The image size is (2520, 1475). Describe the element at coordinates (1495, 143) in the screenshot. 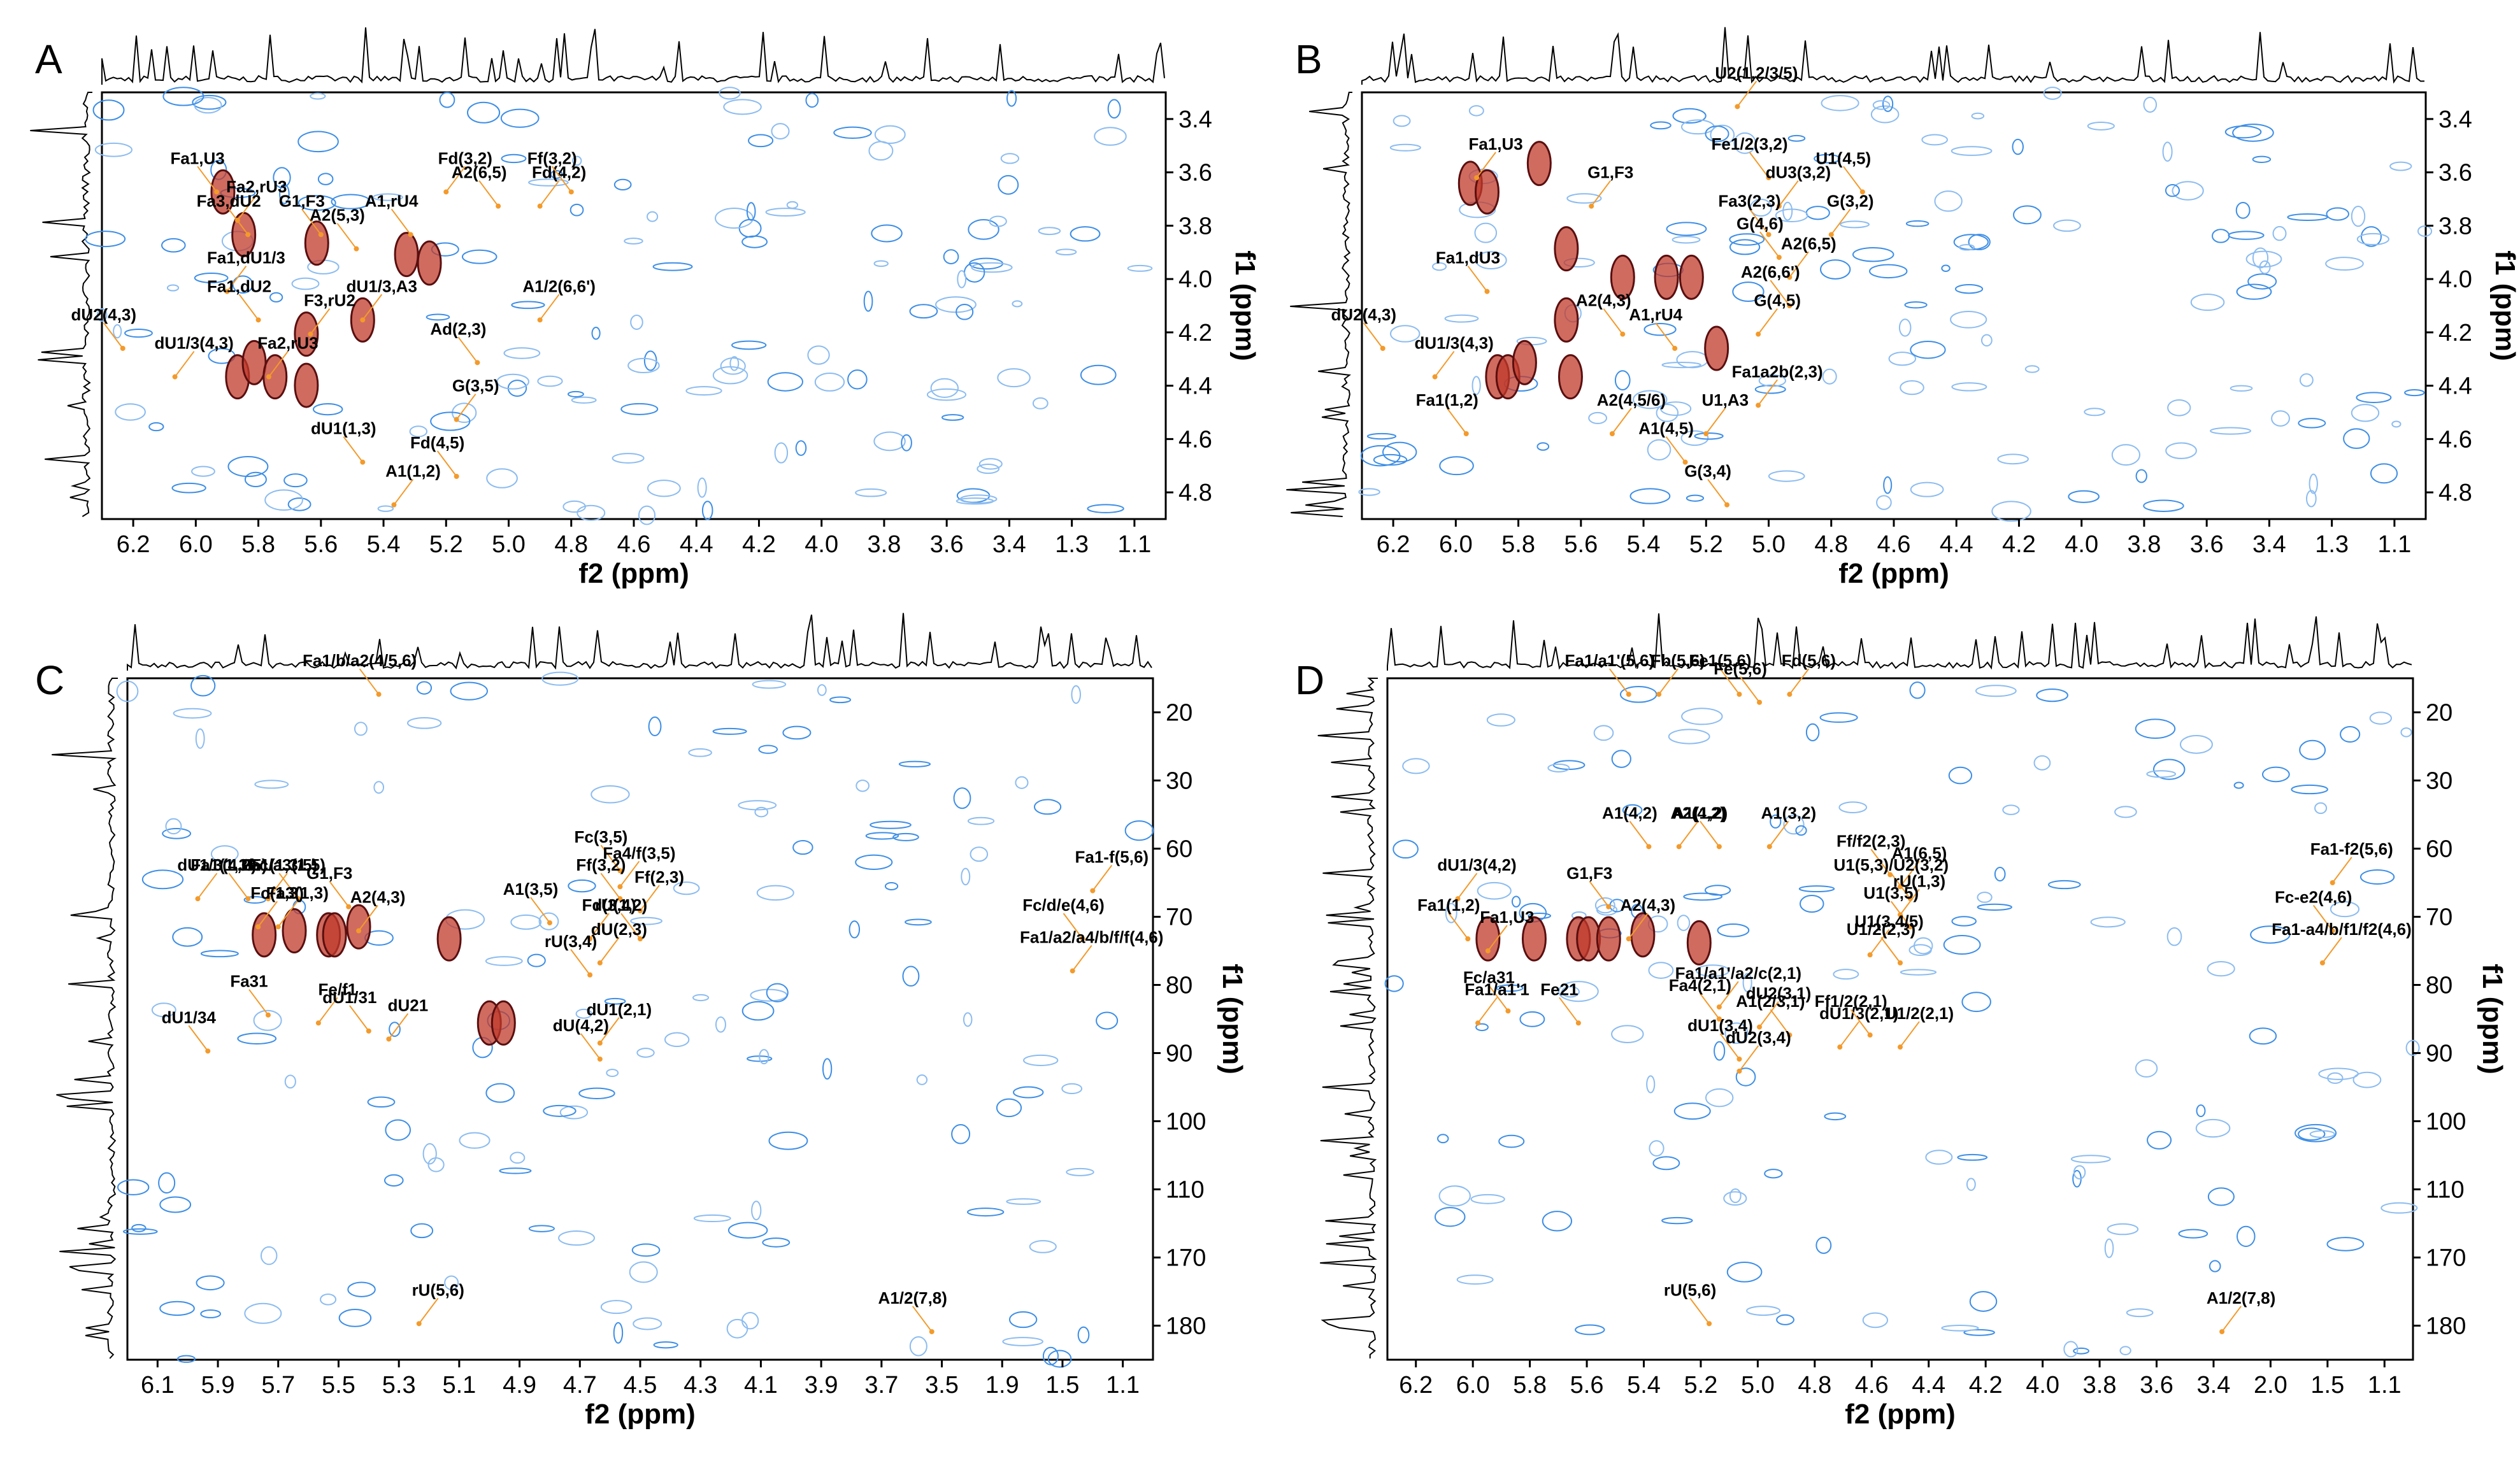

I see `peak-annotation: Fa1,U3` at that location.